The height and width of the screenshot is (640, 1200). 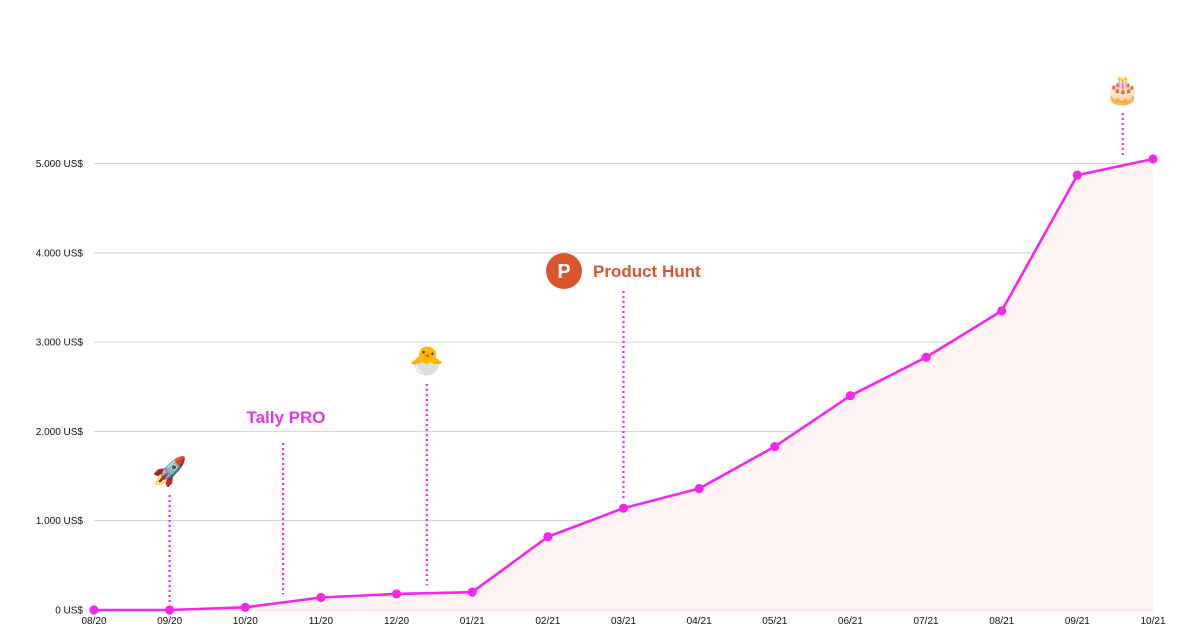 What do you see at coordinates (69, 611) in the screenshot?
I see `y-tick-label: 0 US$` at bounding box center [69, 611].